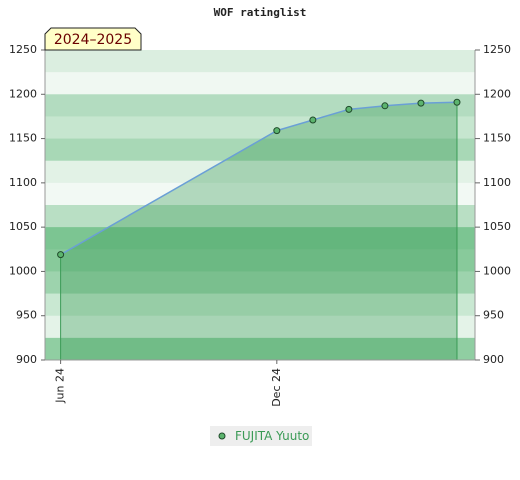 This screenshot has height=480, width=520. Describe the element at coordinates (260, 12) in the screenshot. I see `chart-title: WOF ratinglist` at that location.